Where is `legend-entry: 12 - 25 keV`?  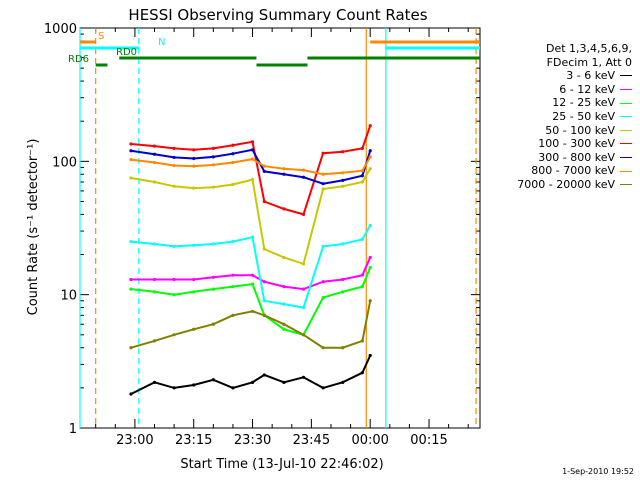 legend-entry: 12 - 25 keV is located at coordinates (568, 103).